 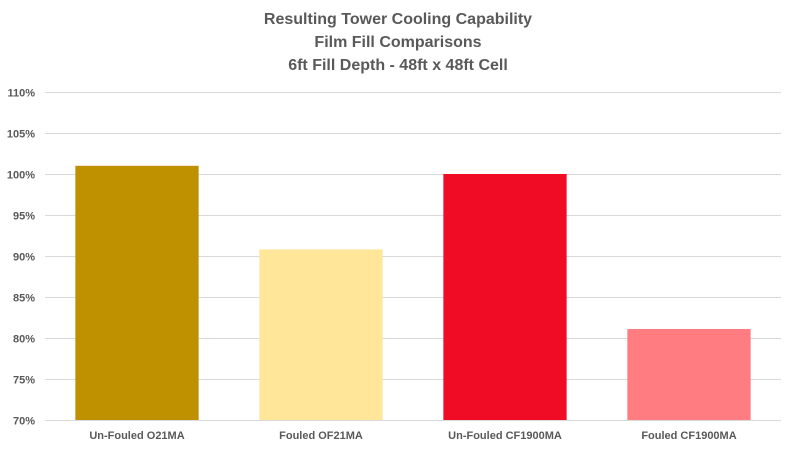 I want to click on chart-title-line-1: Resulting Tower Cooling Capability, so click(x=398, y=19).